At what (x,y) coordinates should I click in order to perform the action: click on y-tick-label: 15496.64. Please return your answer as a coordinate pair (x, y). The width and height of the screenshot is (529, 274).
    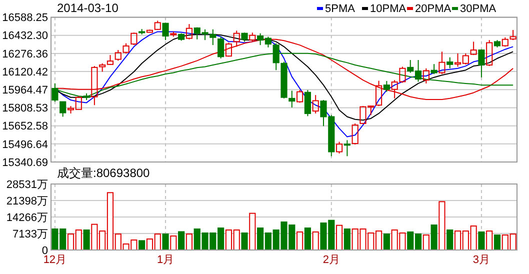
    Looking at the image, I should click on (25, 144).